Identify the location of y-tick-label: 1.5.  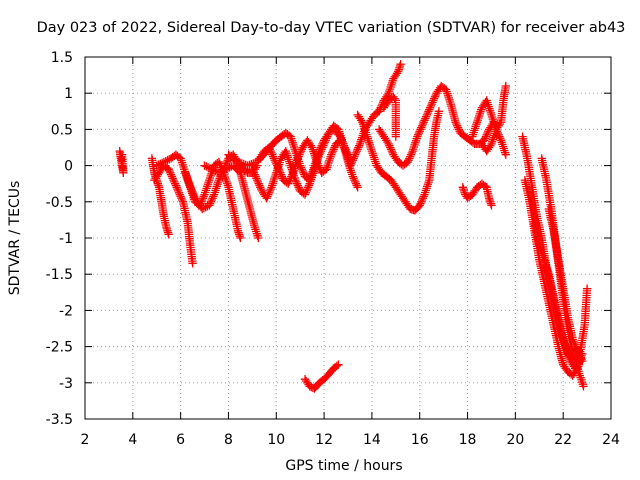
(62, 58).